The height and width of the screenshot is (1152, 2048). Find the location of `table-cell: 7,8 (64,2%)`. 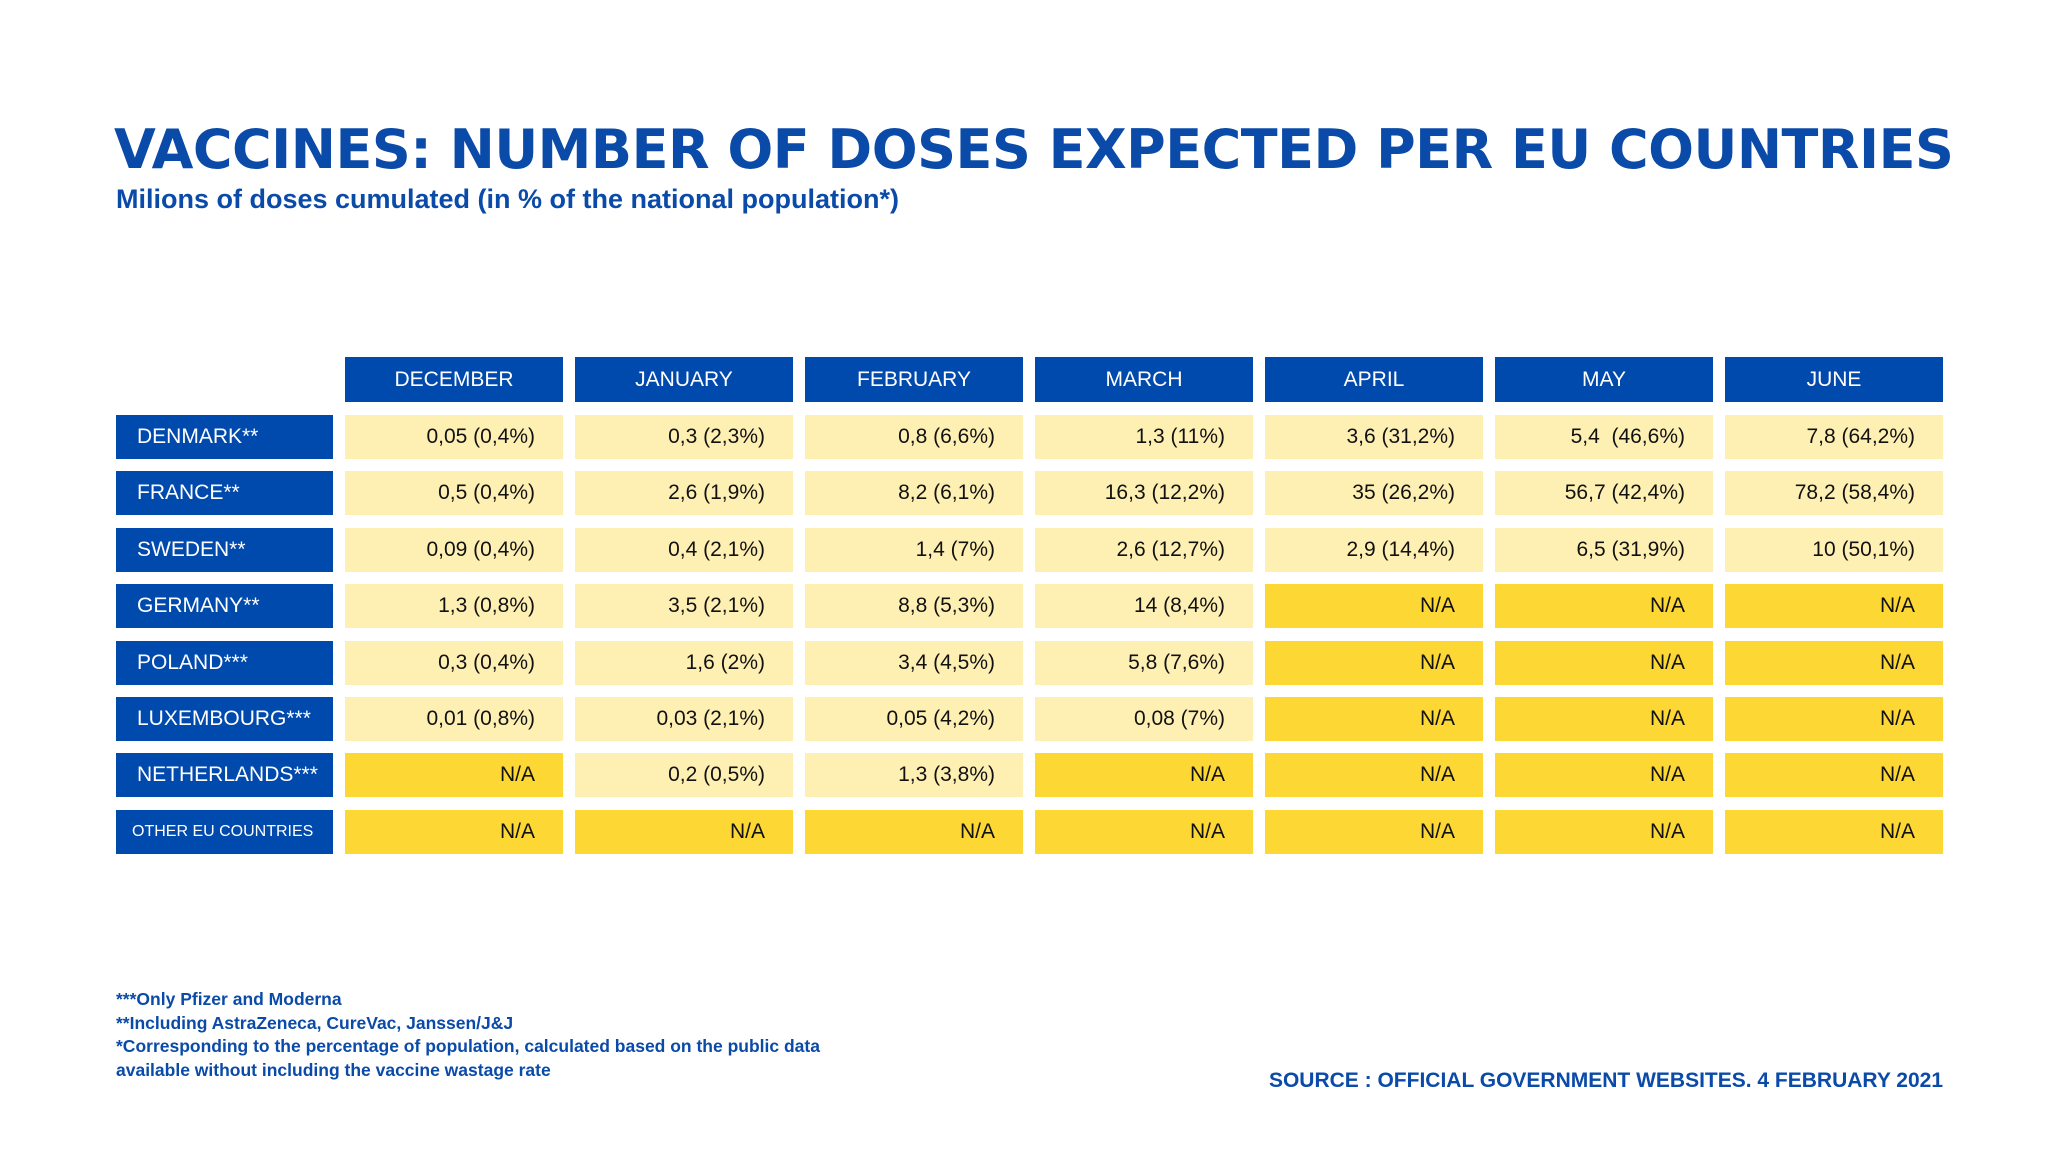

table-cell: 7,8 (64,2%) is located at coordinates (1834, 437).